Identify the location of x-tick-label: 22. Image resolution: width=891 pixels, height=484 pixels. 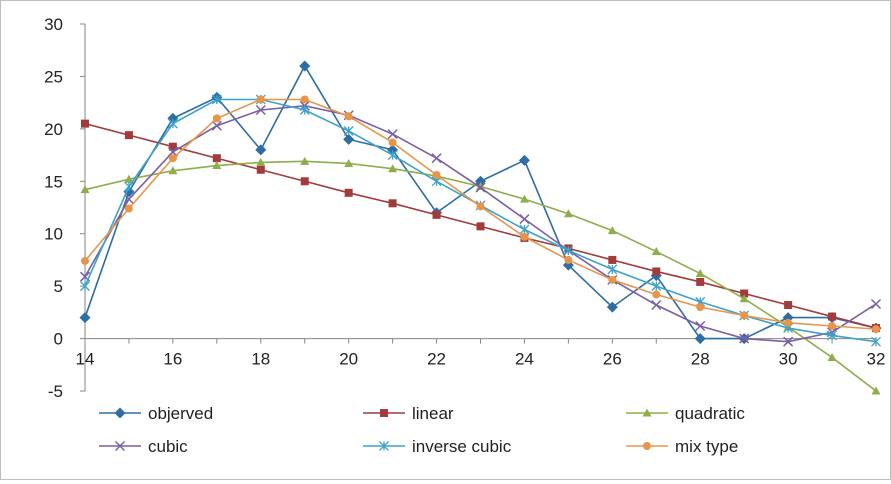
(436, 359).